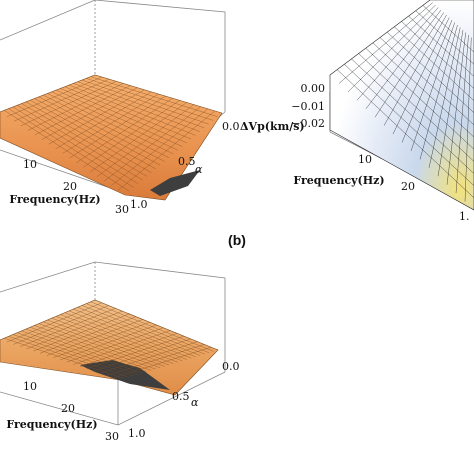  What do you see at coordinates (30, 386) in the screenshot?
I see `panel-c-x-tick: 10` at bounding box center [30, 386].